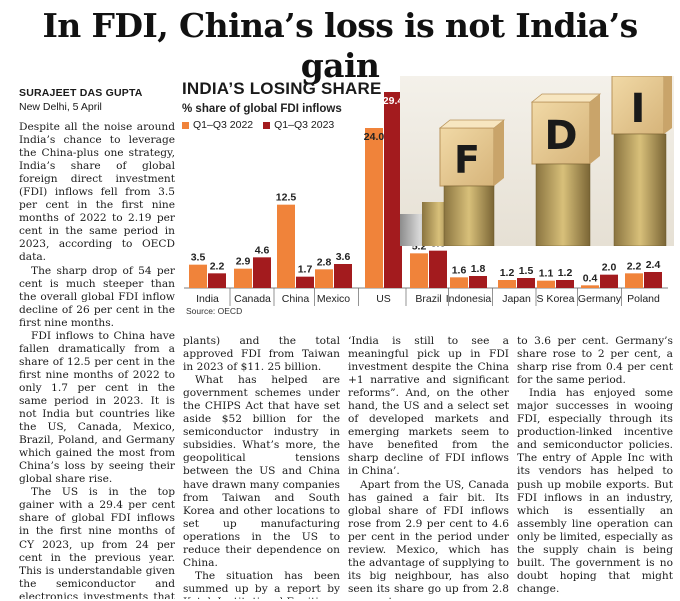 The width and height of the screenshot is (680, 601). What do you see at coordinates (324, 278) in the screenshot?
I see `bar-mexico-2022` at bounding box center [324, 278].